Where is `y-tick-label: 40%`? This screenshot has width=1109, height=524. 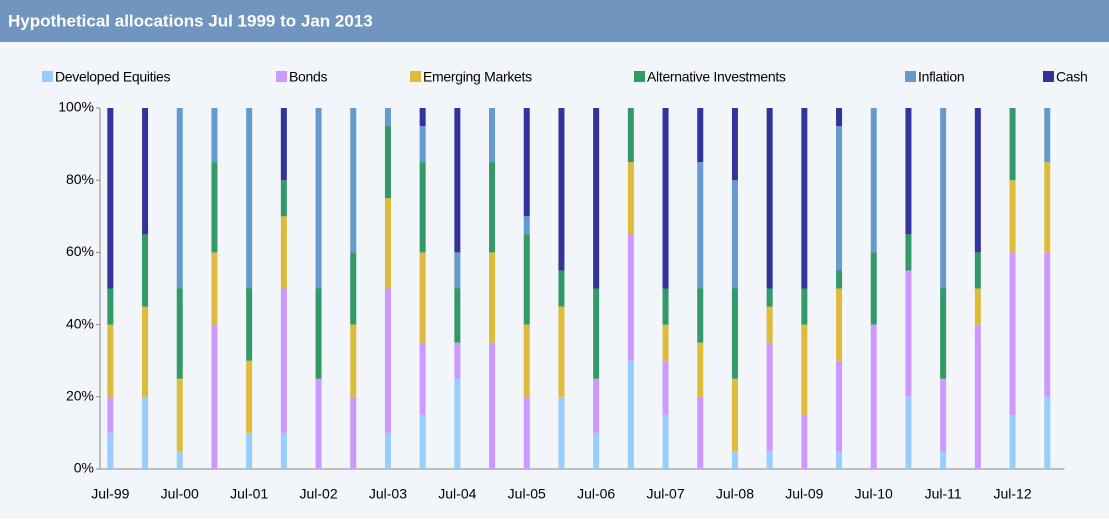 y-tick-label: 40% is located at coordinates (80, 323).